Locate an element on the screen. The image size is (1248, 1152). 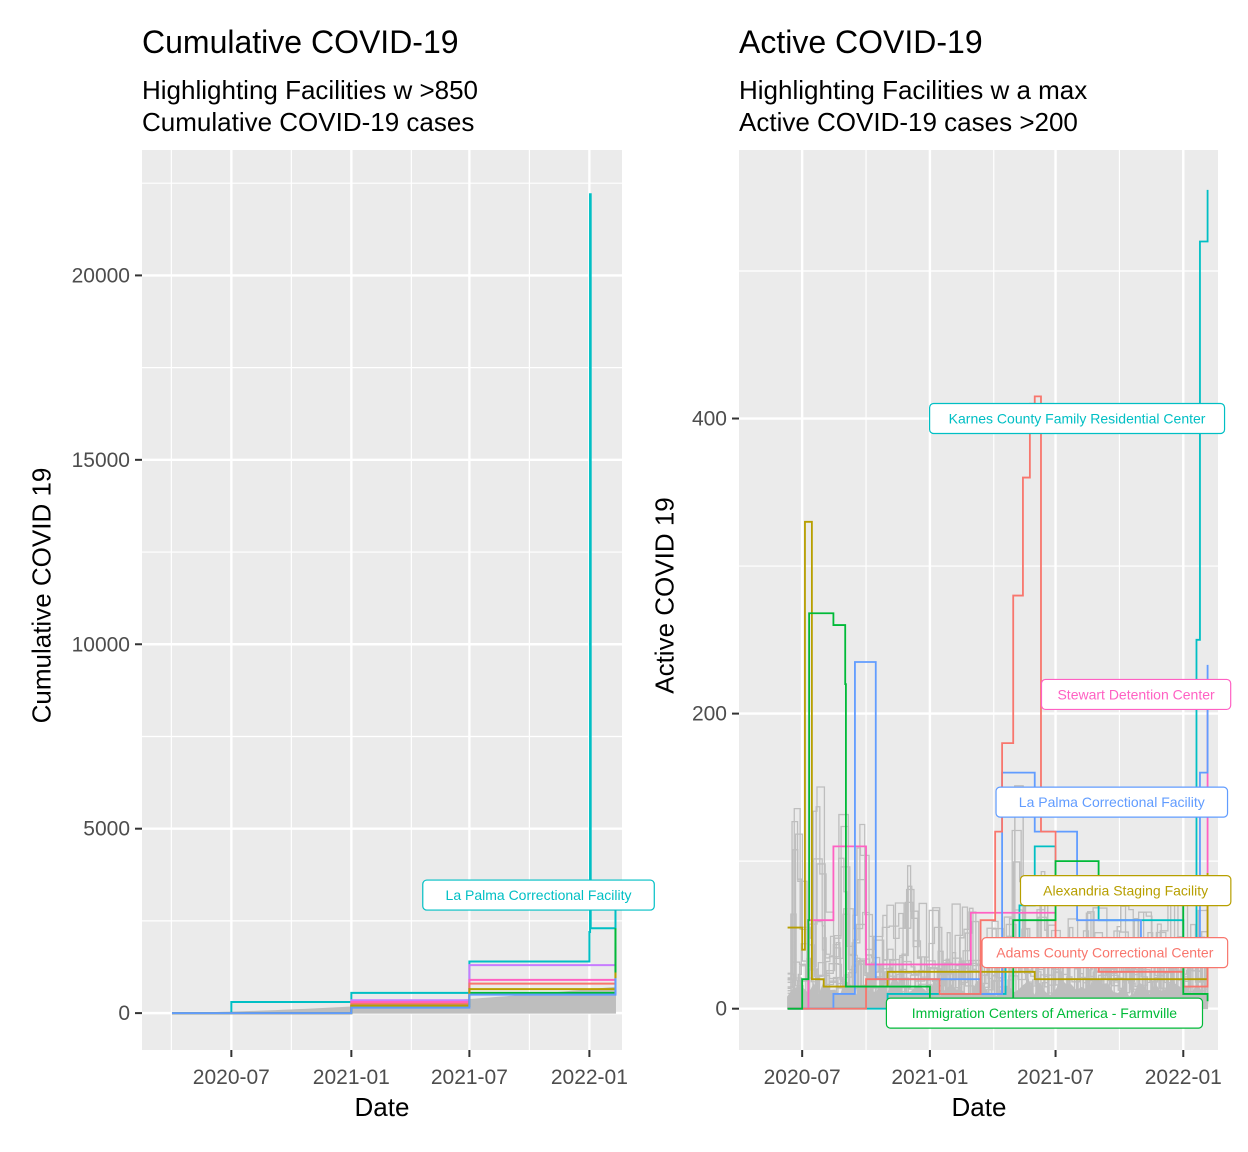
chart-subtitle-line-1: Highlighting Facilities w a max is located at coordinates (913, 90).